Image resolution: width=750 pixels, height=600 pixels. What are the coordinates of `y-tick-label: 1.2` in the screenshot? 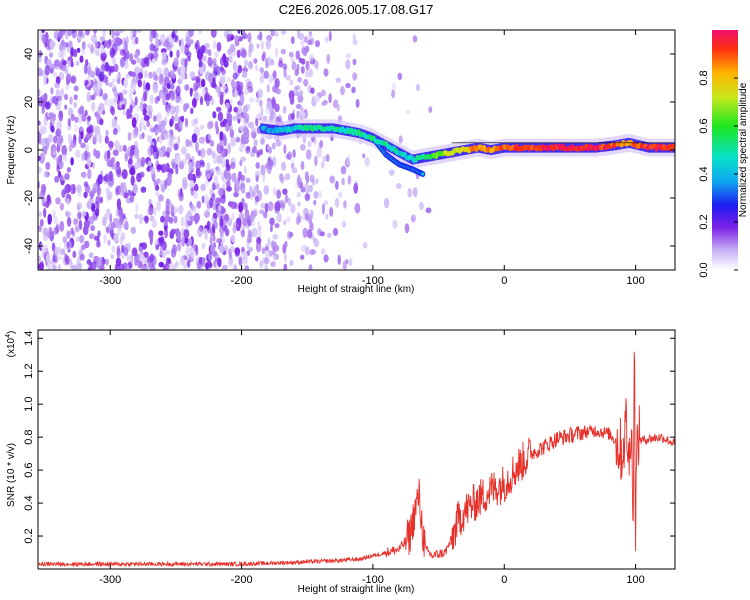 It's located at (29, 371).